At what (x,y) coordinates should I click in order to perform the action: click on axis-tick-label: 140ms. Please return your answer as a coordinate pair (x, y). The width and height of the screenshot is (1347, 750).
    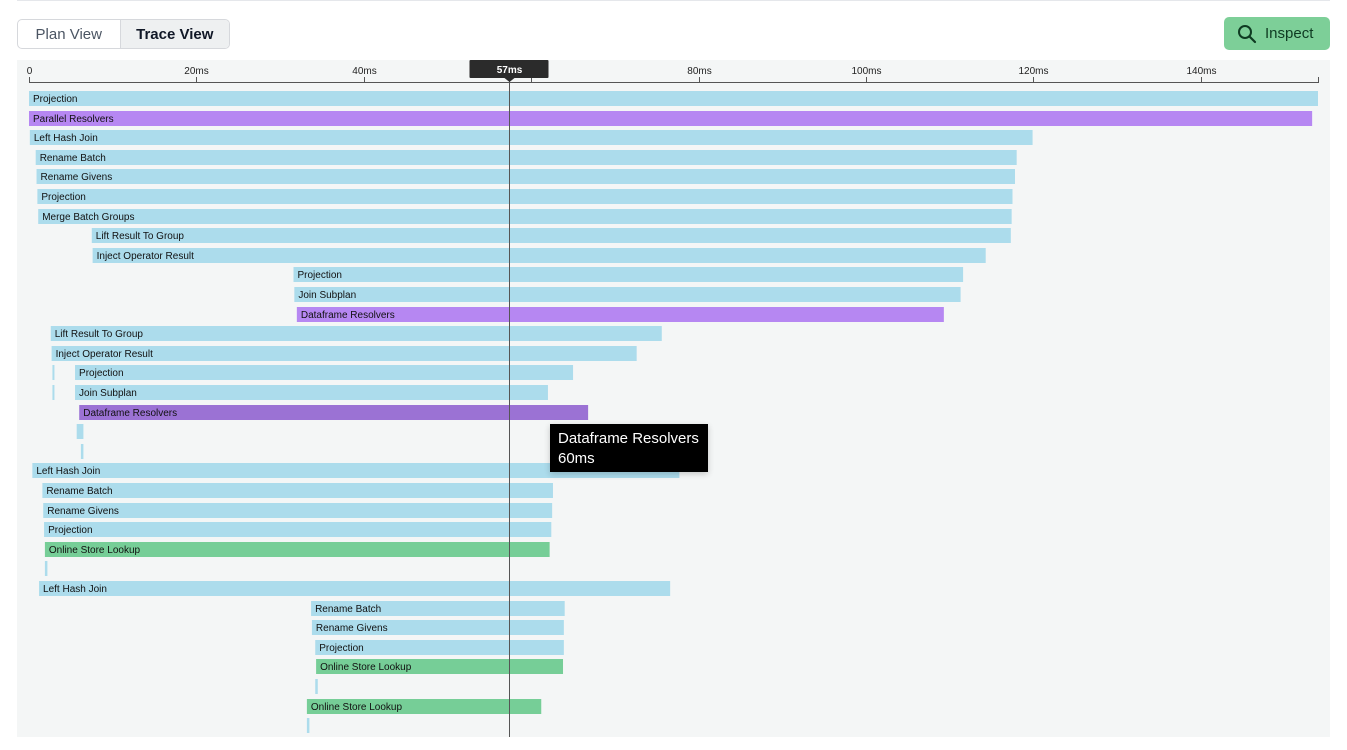
    Looking at the image, I should click on (1201, 71).